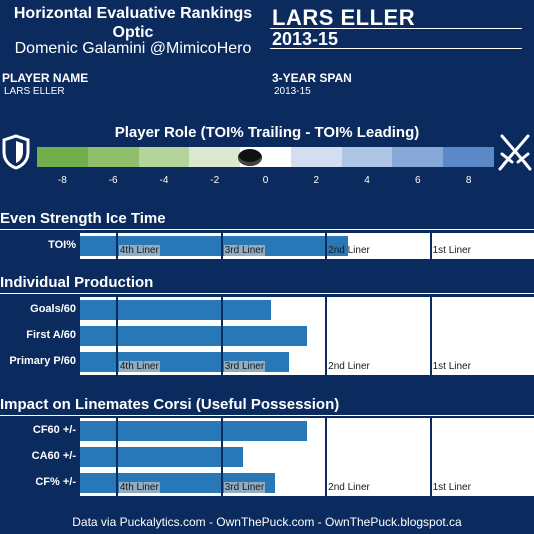 This screenshot has height=534, width=534. What do you see at coordinates (344, 17) in the screenshot?
I see `player-name-heading: LARS ELLER` at bounding box center [344, 17].